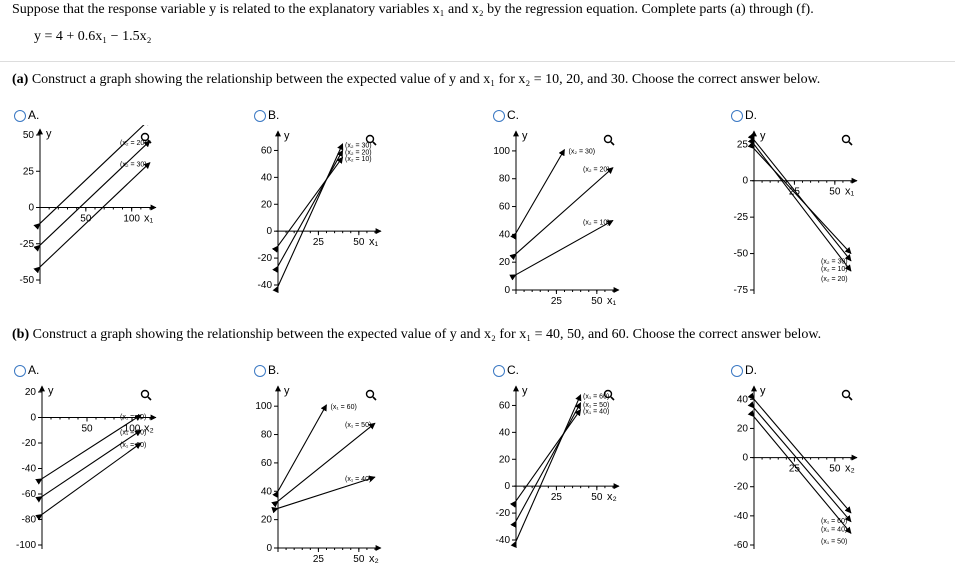 This screenshot has width=955, height=576. What do you see at coordinates (358, 479) in the screenshot?
I see `series-label: (x₁ = 40)` at bounding box center [358, 479].